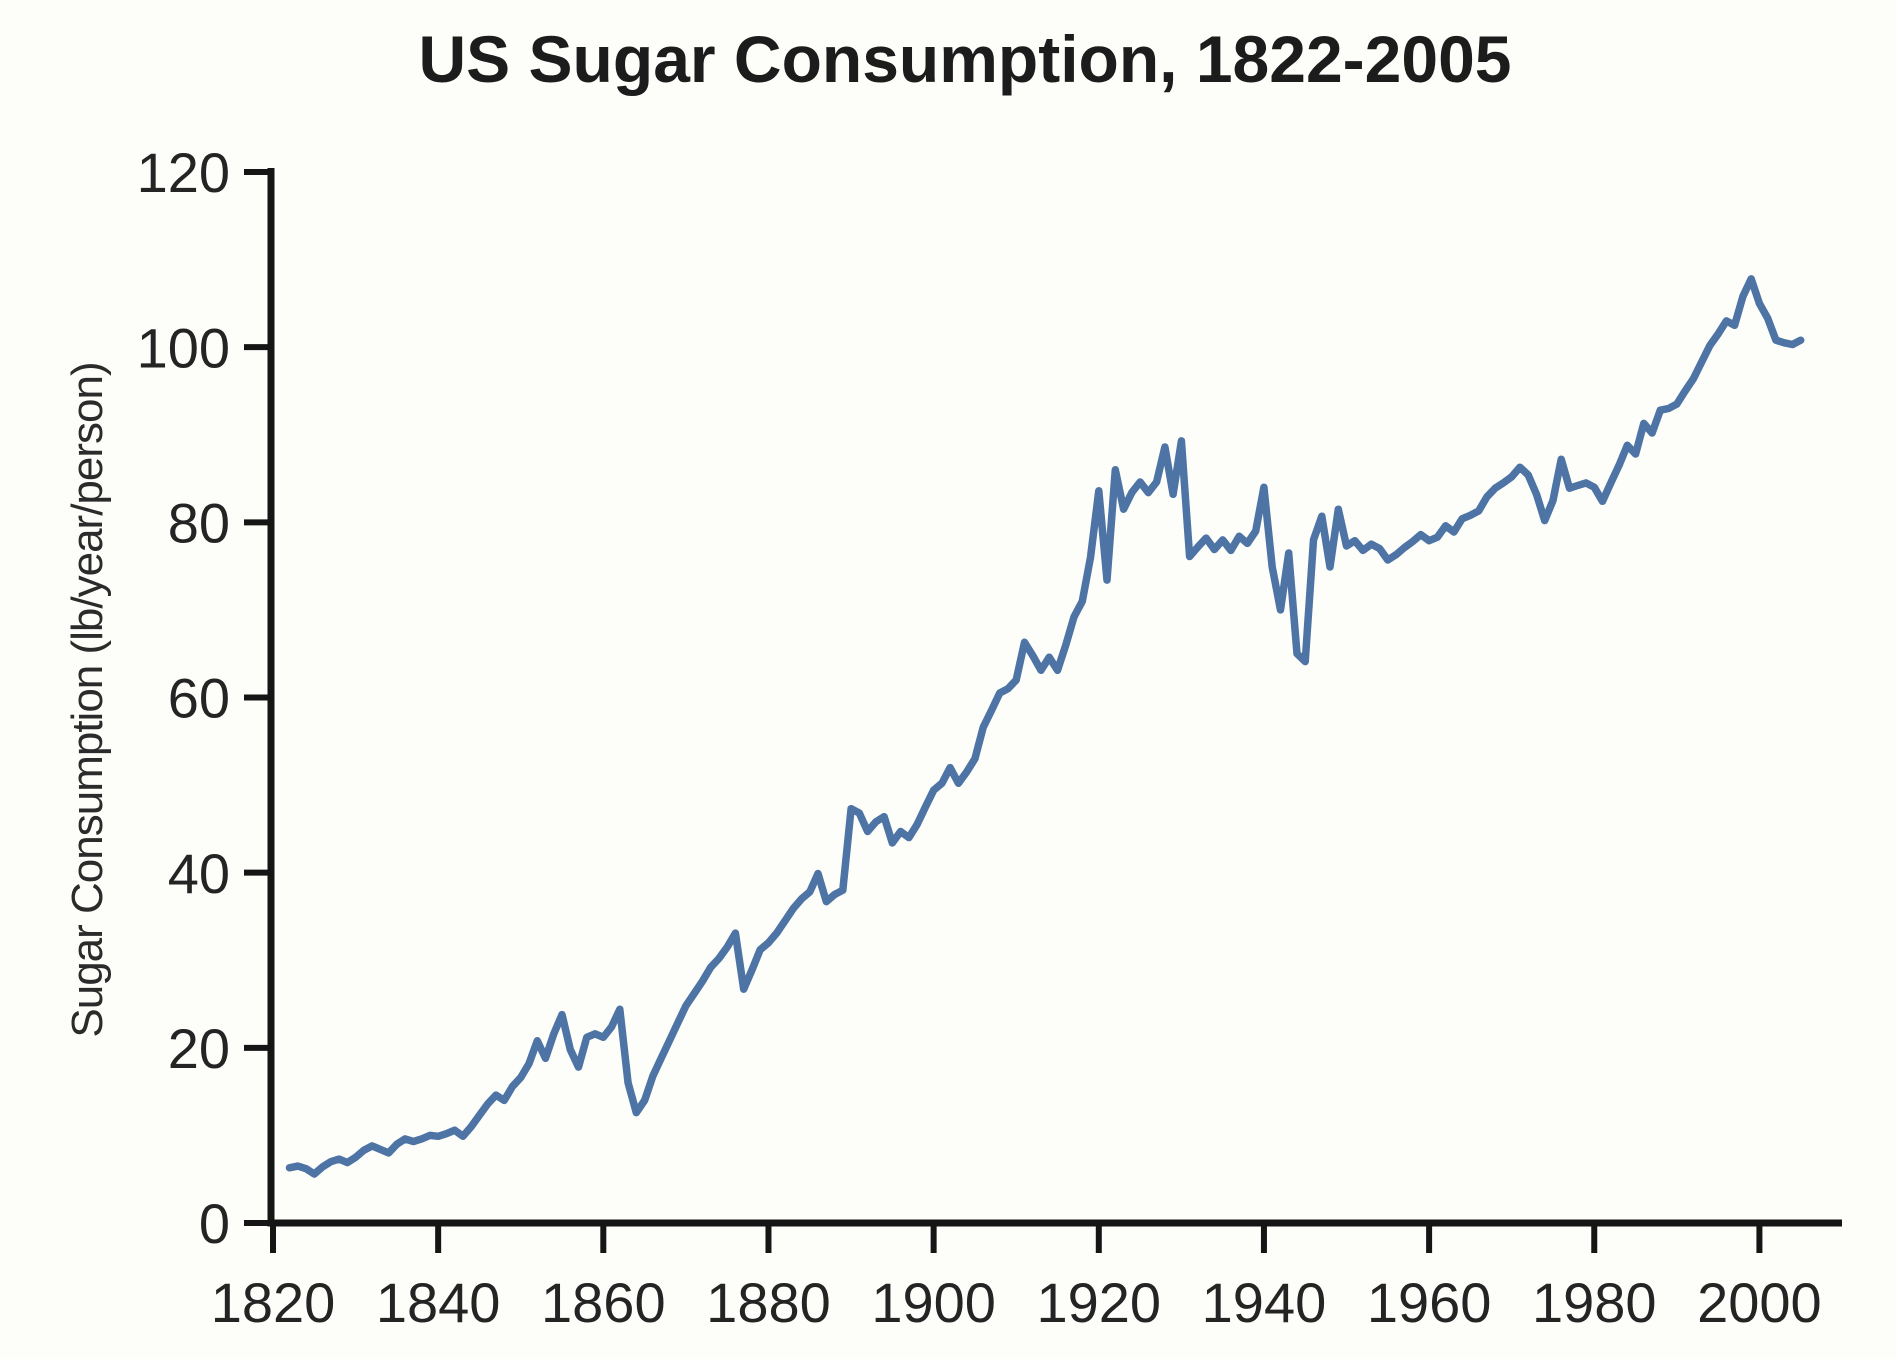  Describe the element at coordinates (603, 1302) in the screenshot. I see `x-tick-label: 1860` at that location.